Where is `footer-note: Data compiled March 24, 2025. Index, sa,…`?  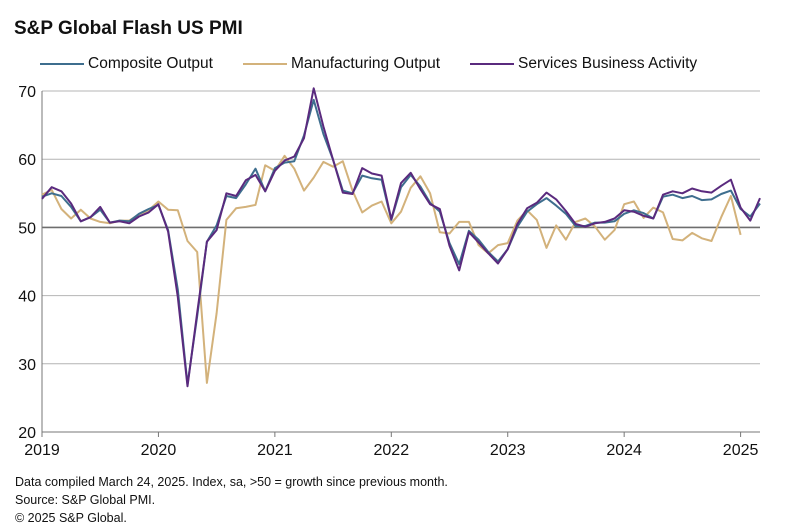 footer-note: Data compiled March 24, 2025. Index, sa,… is located at coordinates (231, 482).